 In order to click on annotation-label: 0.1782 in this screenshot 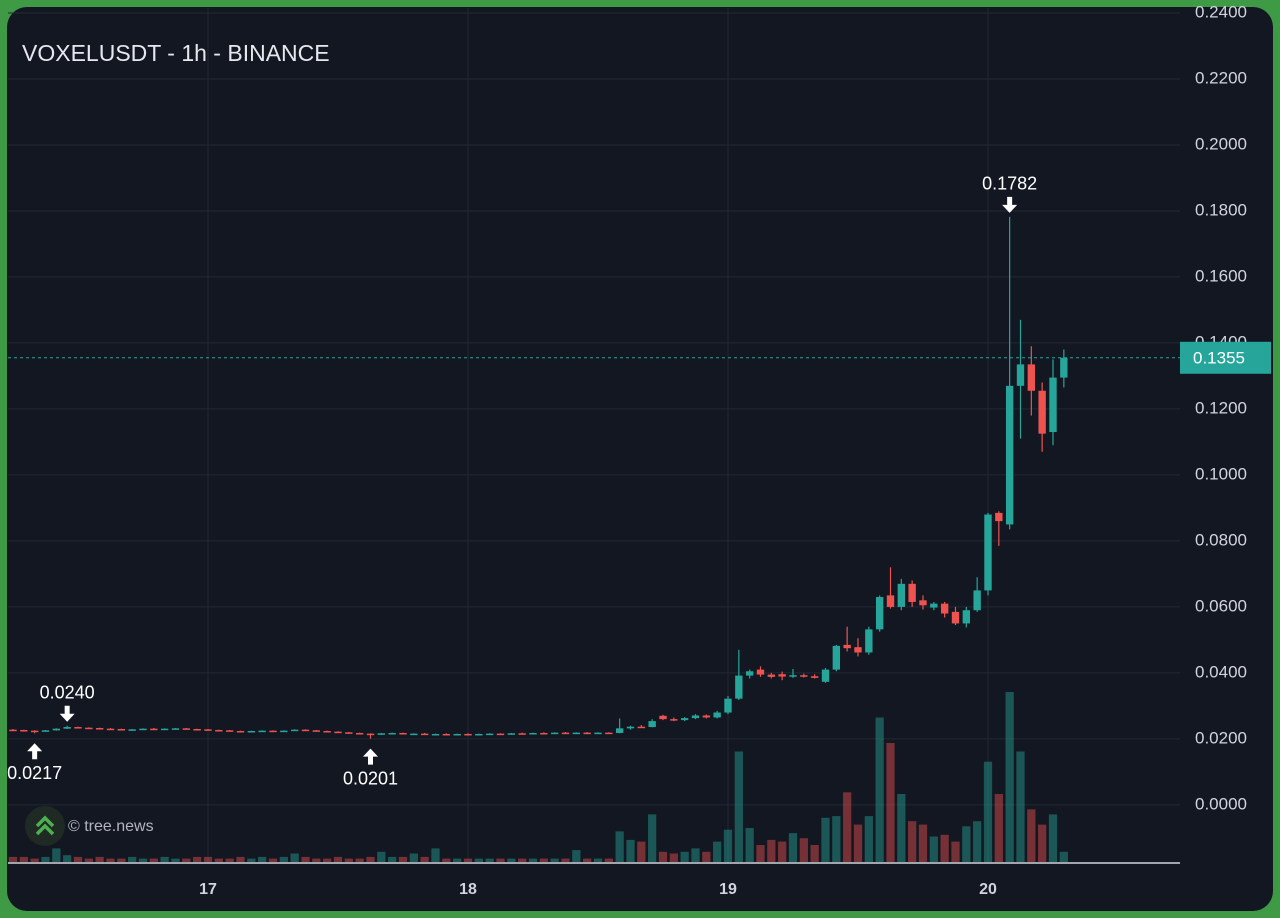, I will do `click(1009, 184)`.